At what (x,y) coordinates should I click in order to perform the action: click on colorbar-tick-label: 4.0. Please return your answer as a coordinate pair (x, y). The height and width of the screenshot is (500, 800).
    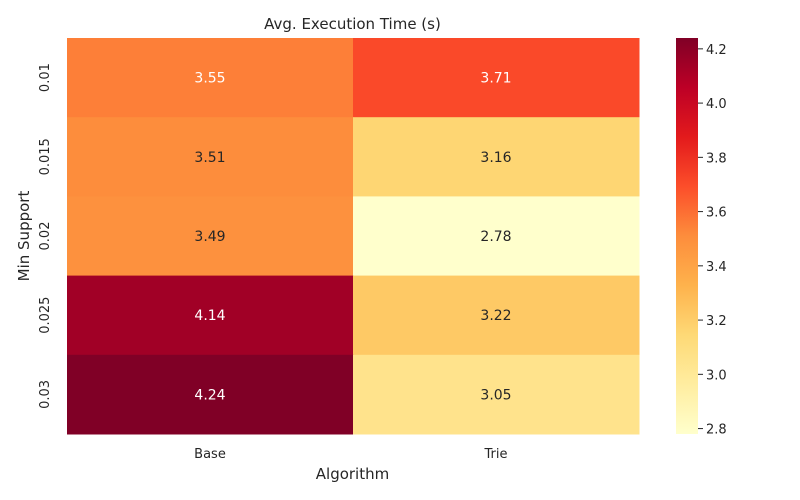
    Looking at the image, I should click on (716, 104).